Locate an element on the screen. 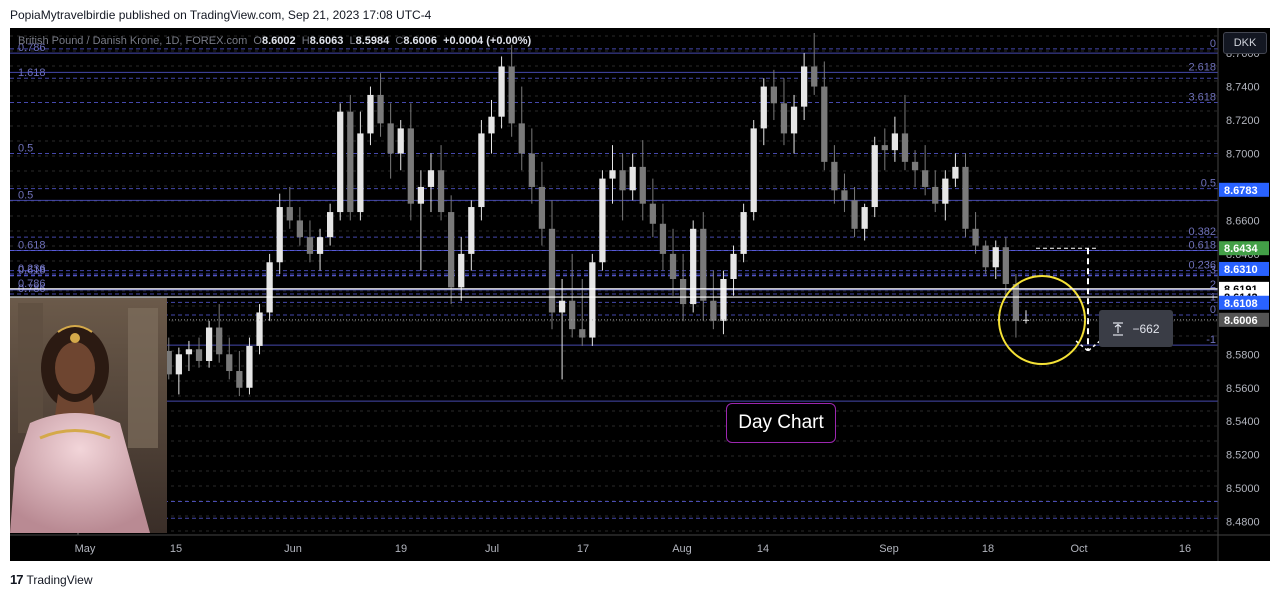 The height and width of the screenshot is (597, 1281). high-label: H is located at coordinates (305, 41).